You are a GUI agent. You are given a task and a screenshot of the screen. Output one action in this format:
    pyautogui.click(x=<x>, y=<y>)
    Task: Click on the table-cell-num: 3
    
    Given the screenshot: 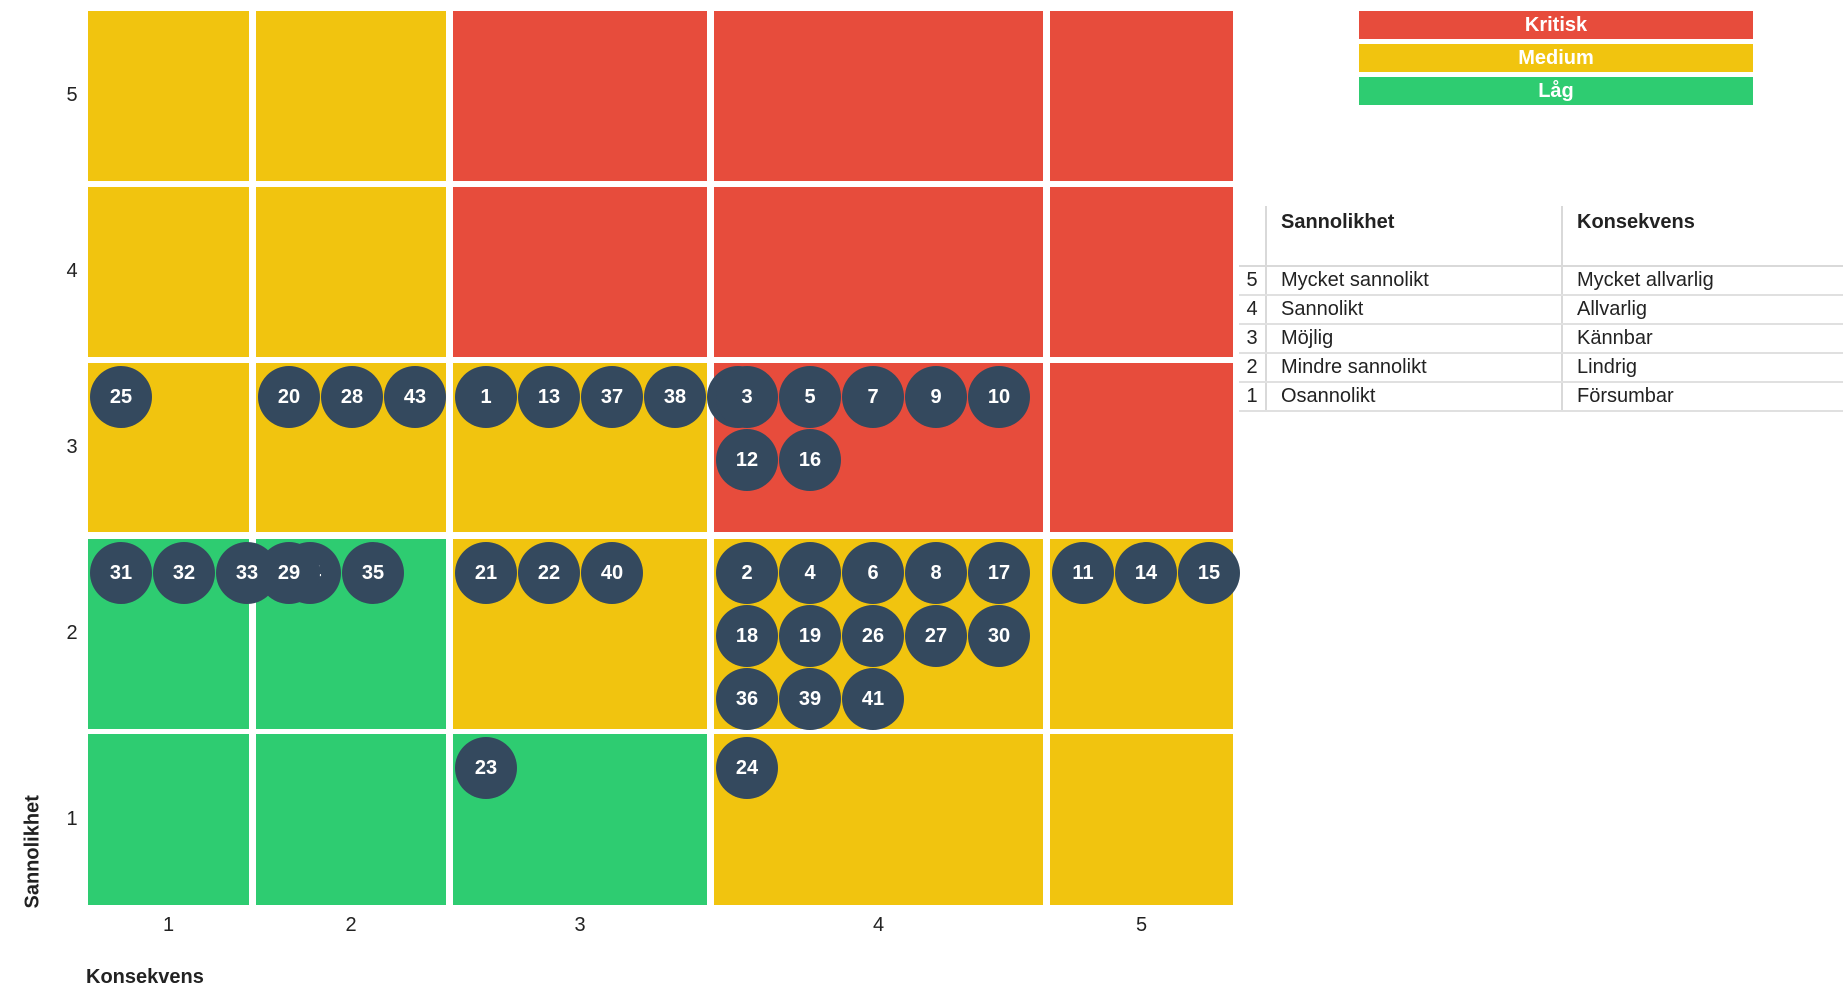 What is the action you would take?
    pyautogui.click(x=1253, y=339)
    